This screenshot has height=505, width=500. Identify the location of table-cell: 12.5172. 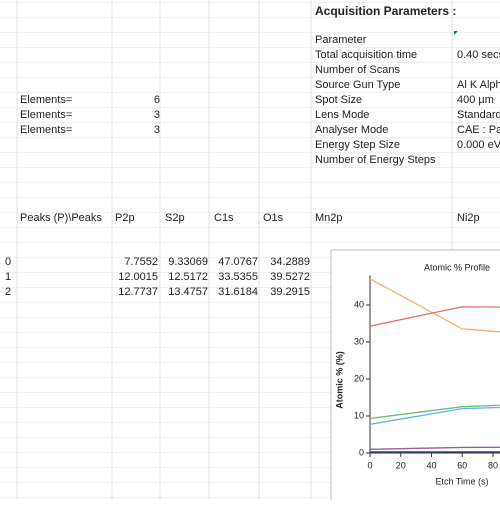
(188, 277).